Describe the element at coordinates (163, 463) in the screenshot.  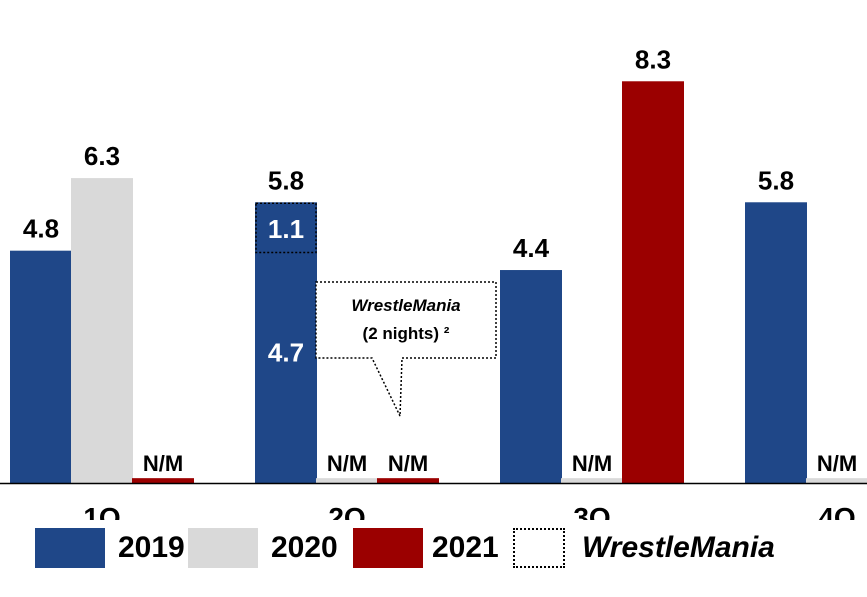
I see `data-label-2021-1q: N/M` at that location.